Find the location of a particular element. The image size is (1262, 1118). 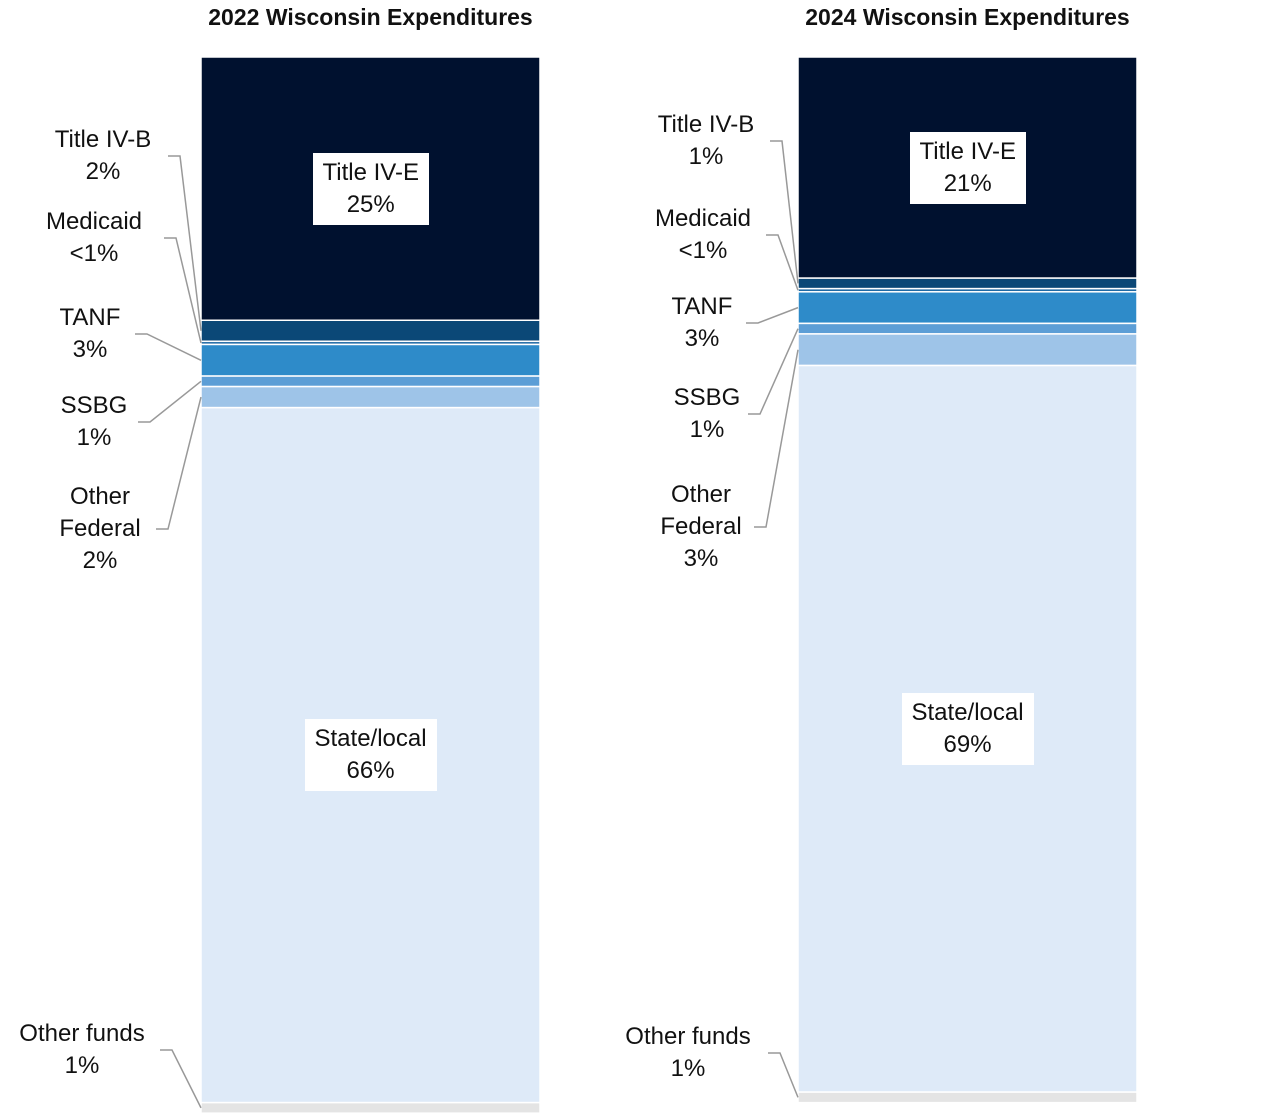

segment-label: Title IV-E 25% is located at coordinates (370, 188).